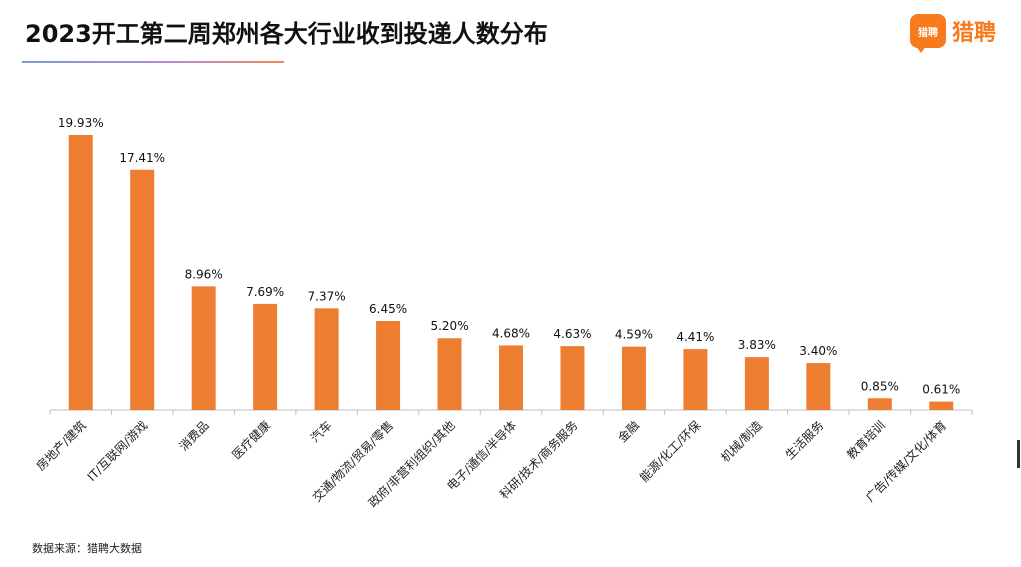 The width and height of the screenshot is (1021, 567). What do you see at coordinates (804, 440) in the screenshot?
I see `category-label: 生活服务` at bounding box center [804, 440].